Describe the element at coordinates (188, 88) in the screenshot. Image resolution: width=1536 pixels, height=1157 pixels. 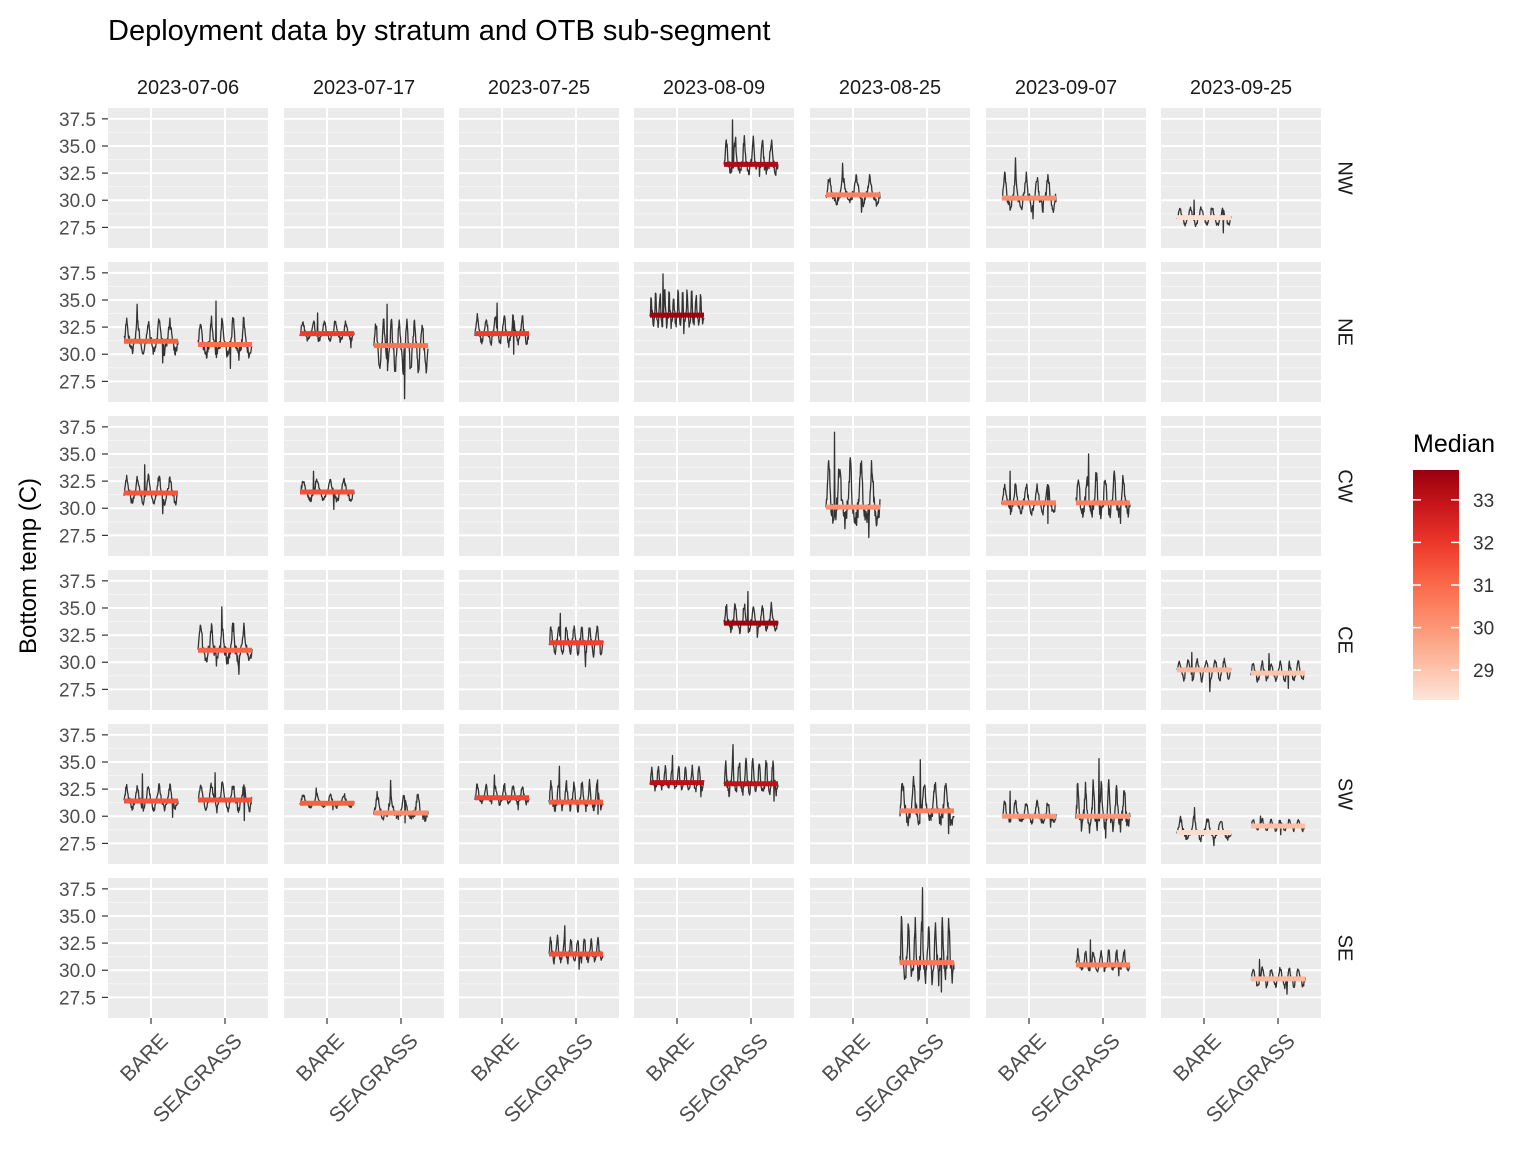
I see `column-strip-label: 2023-07-06` at that location.